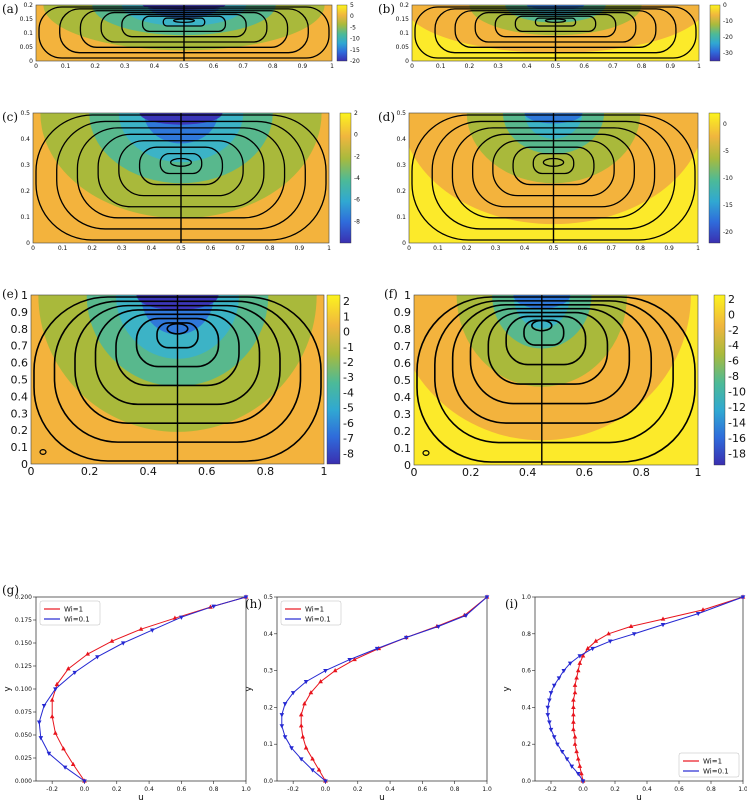  I want to click on y-tick-label: 0.5, so click(401, 113).